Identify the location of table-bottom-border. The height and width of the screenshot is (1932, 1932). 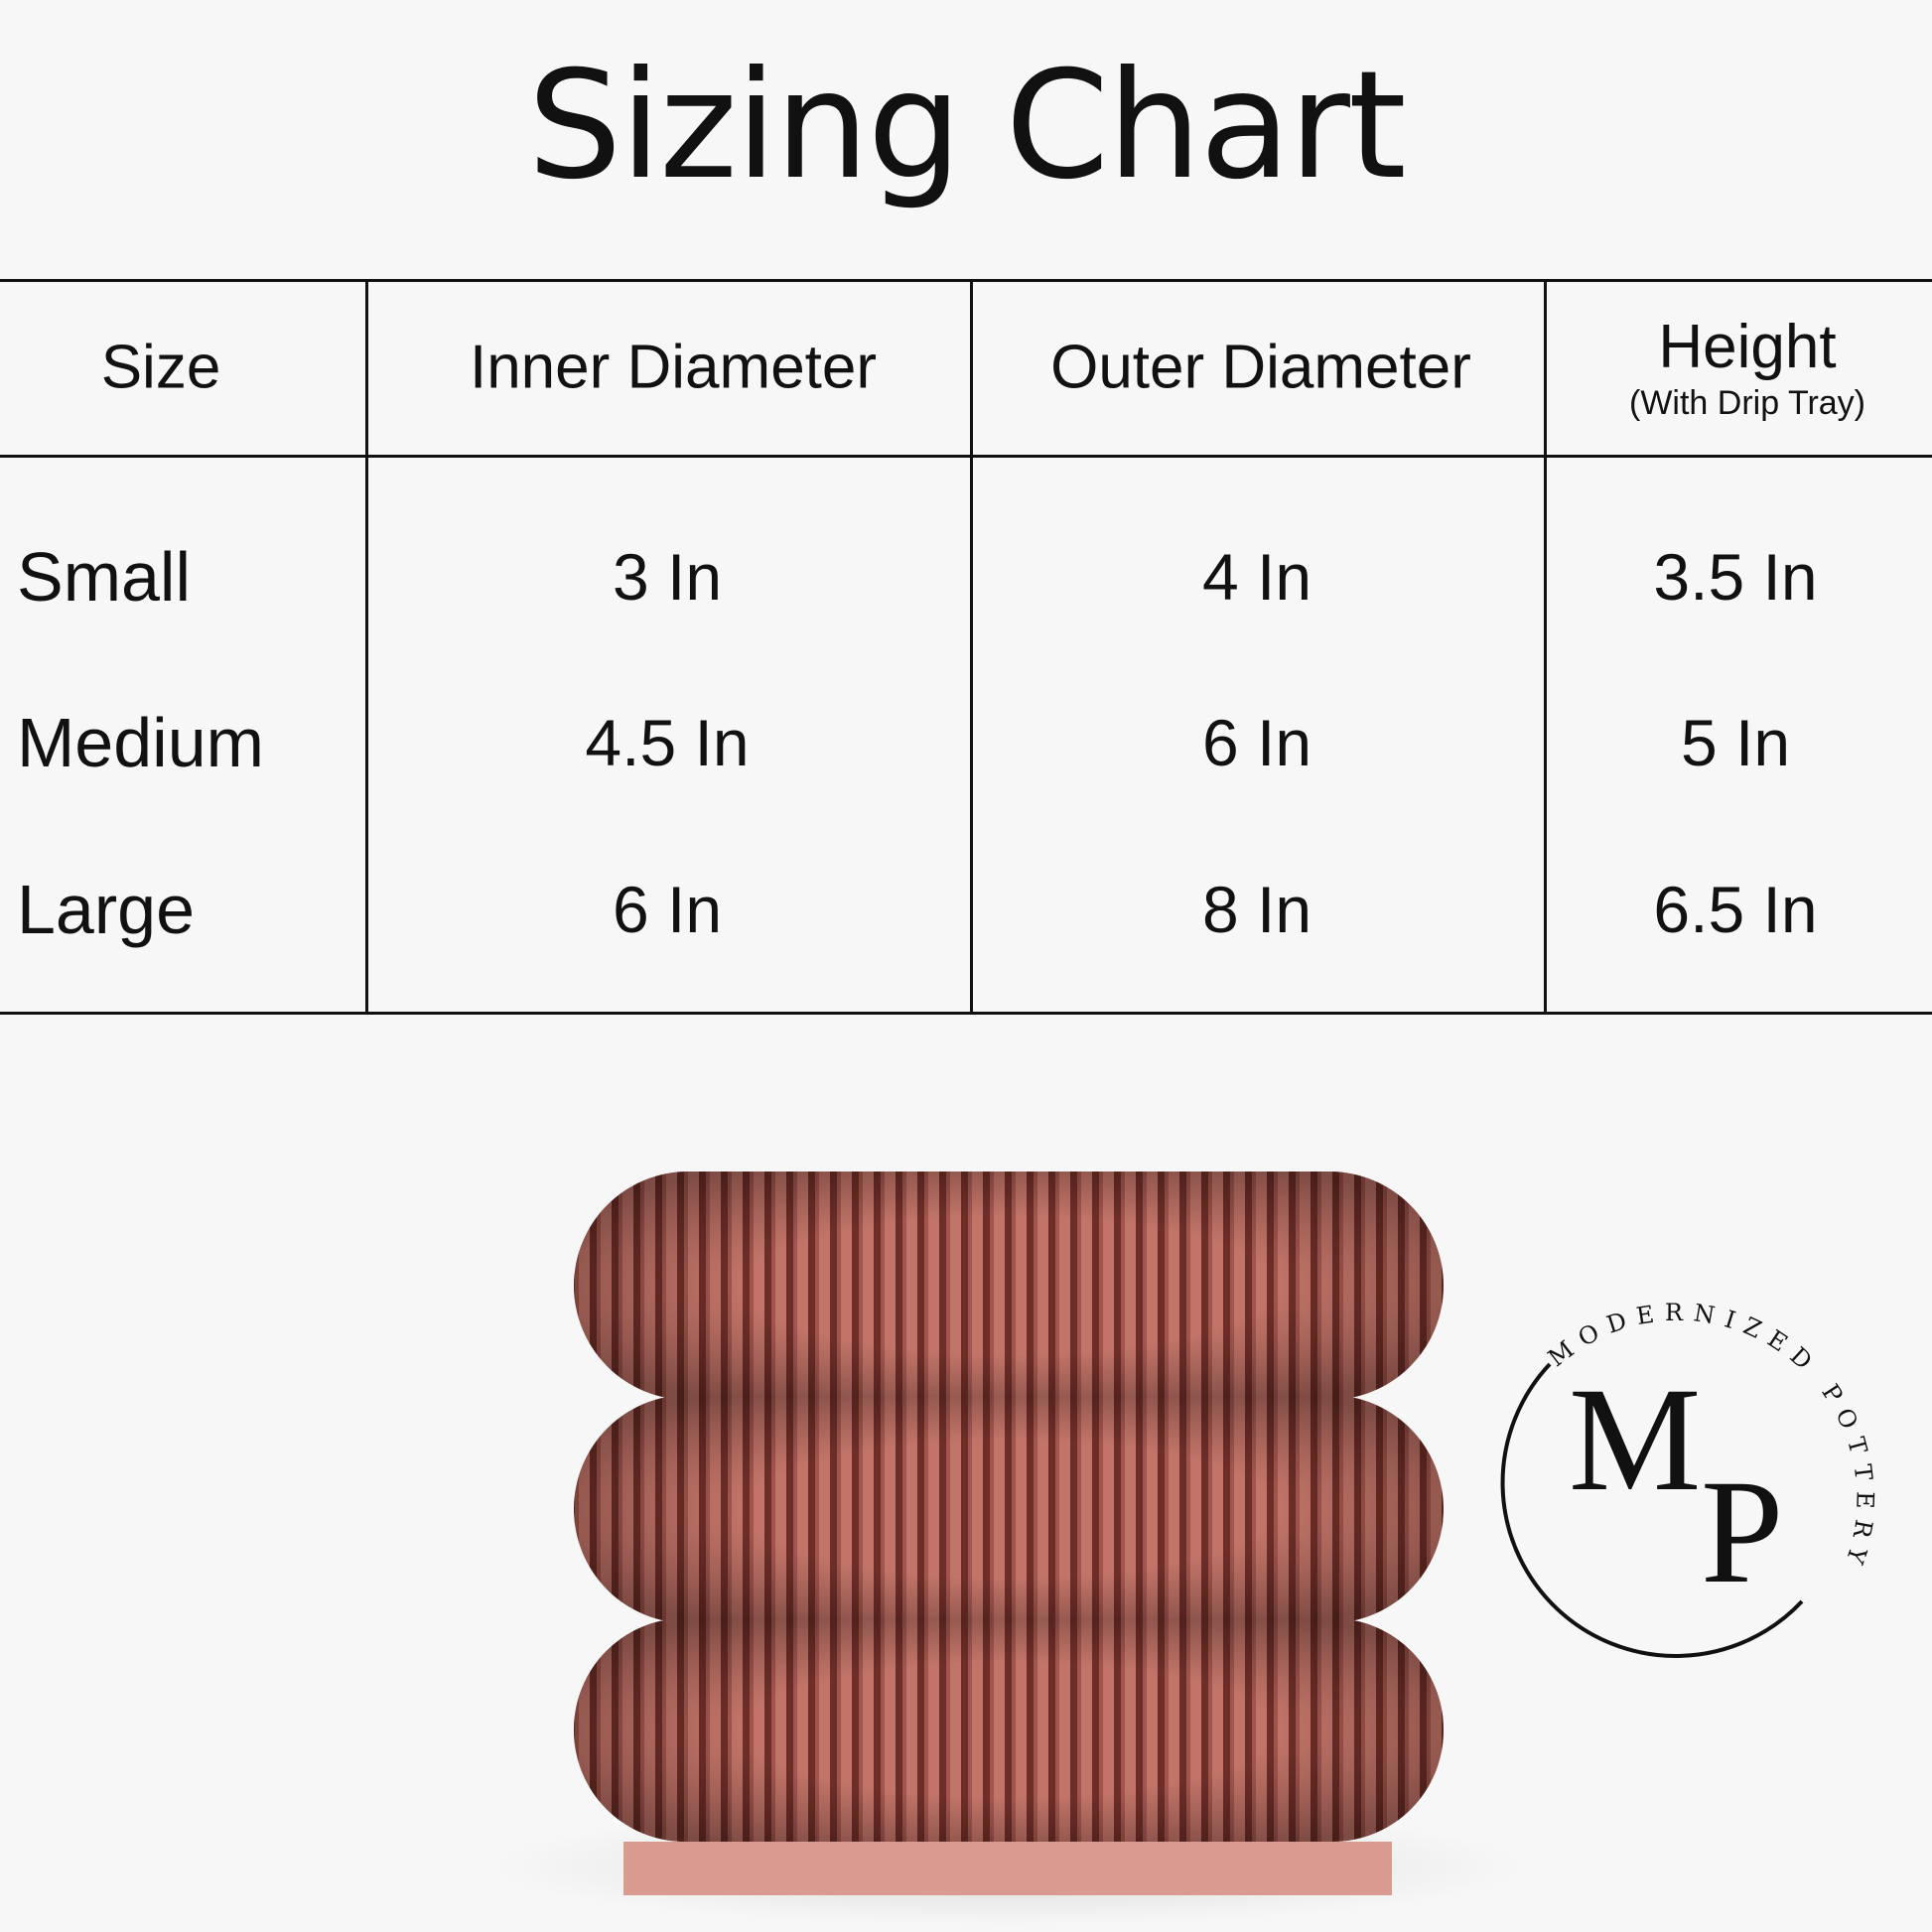
(966, 1014).